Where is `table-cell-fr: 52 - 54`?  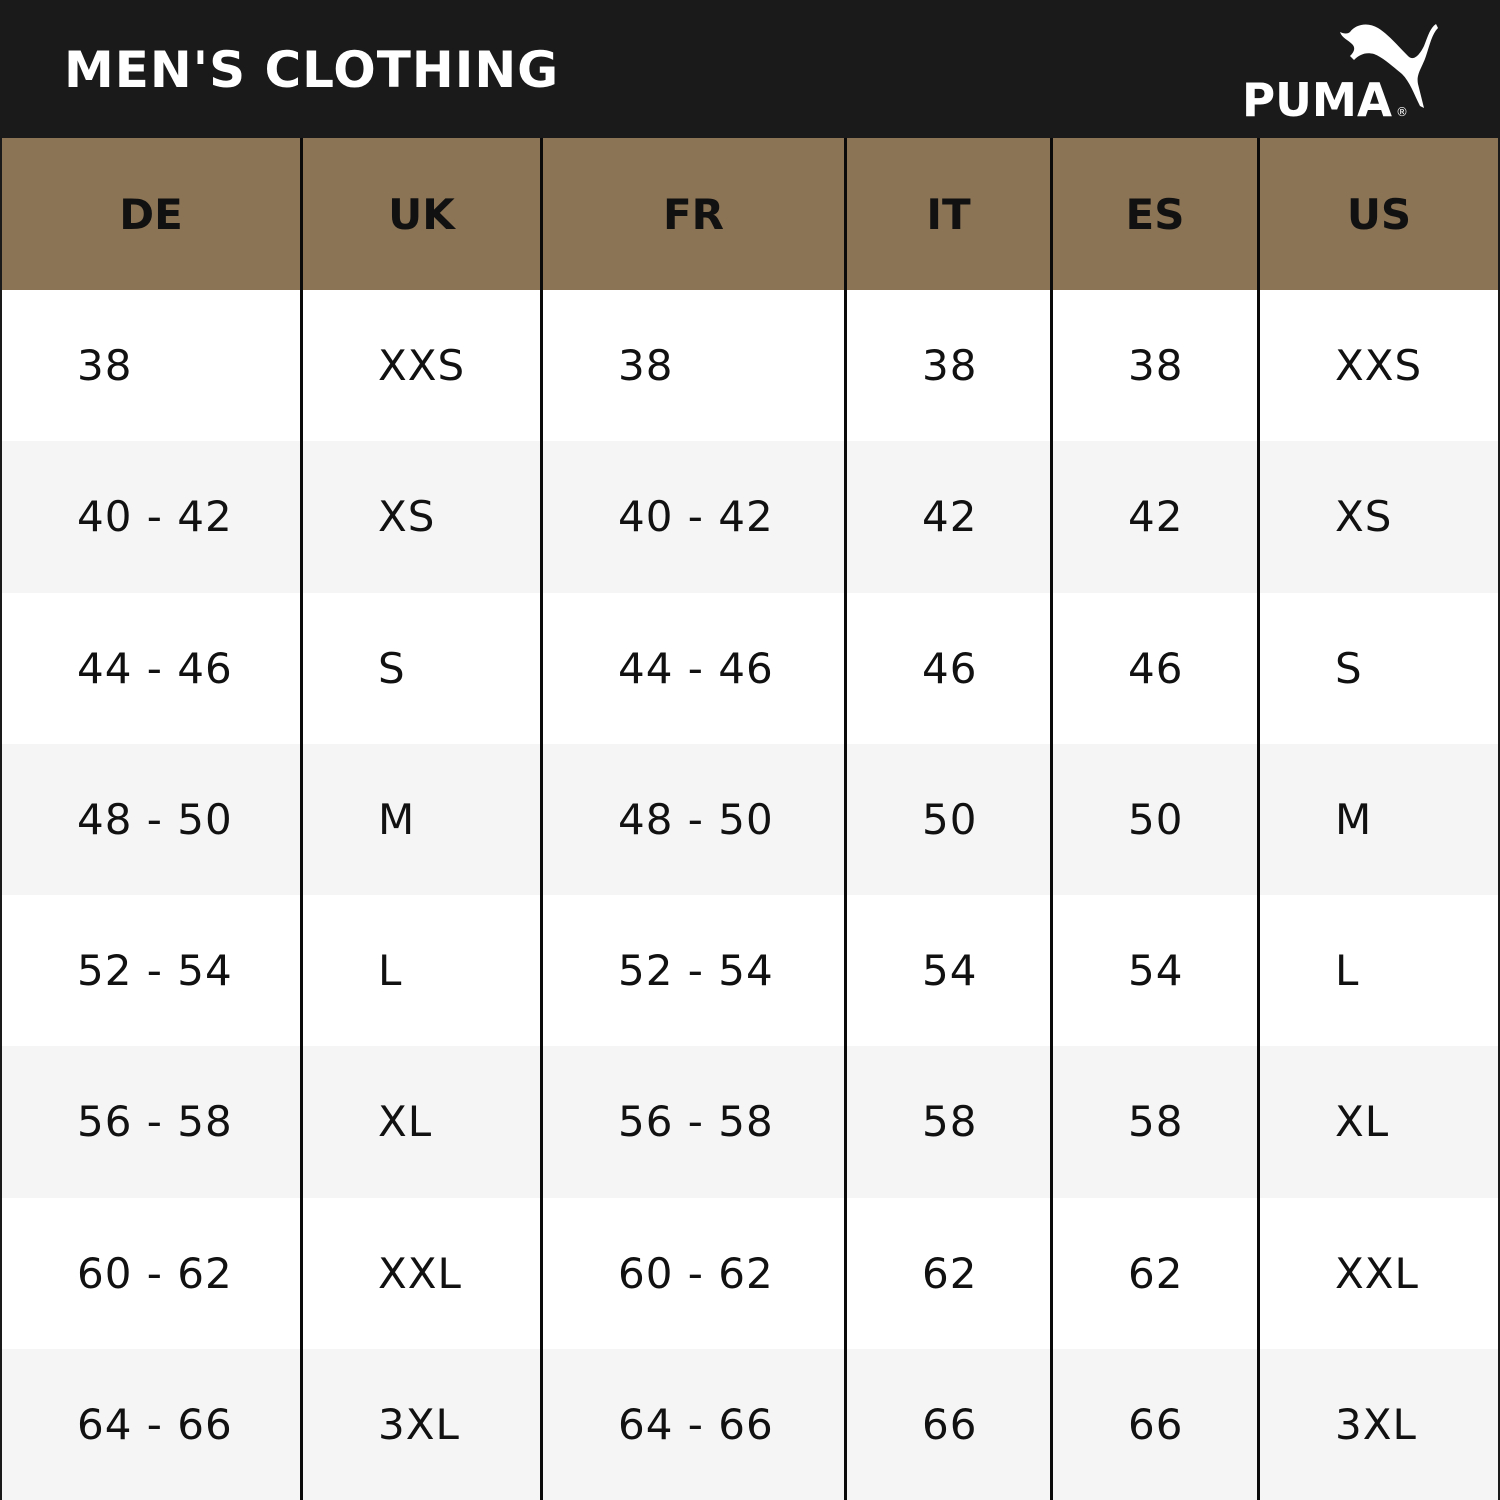 table-cell-fr: 52 - 54 is located at coordinates (693, 971).